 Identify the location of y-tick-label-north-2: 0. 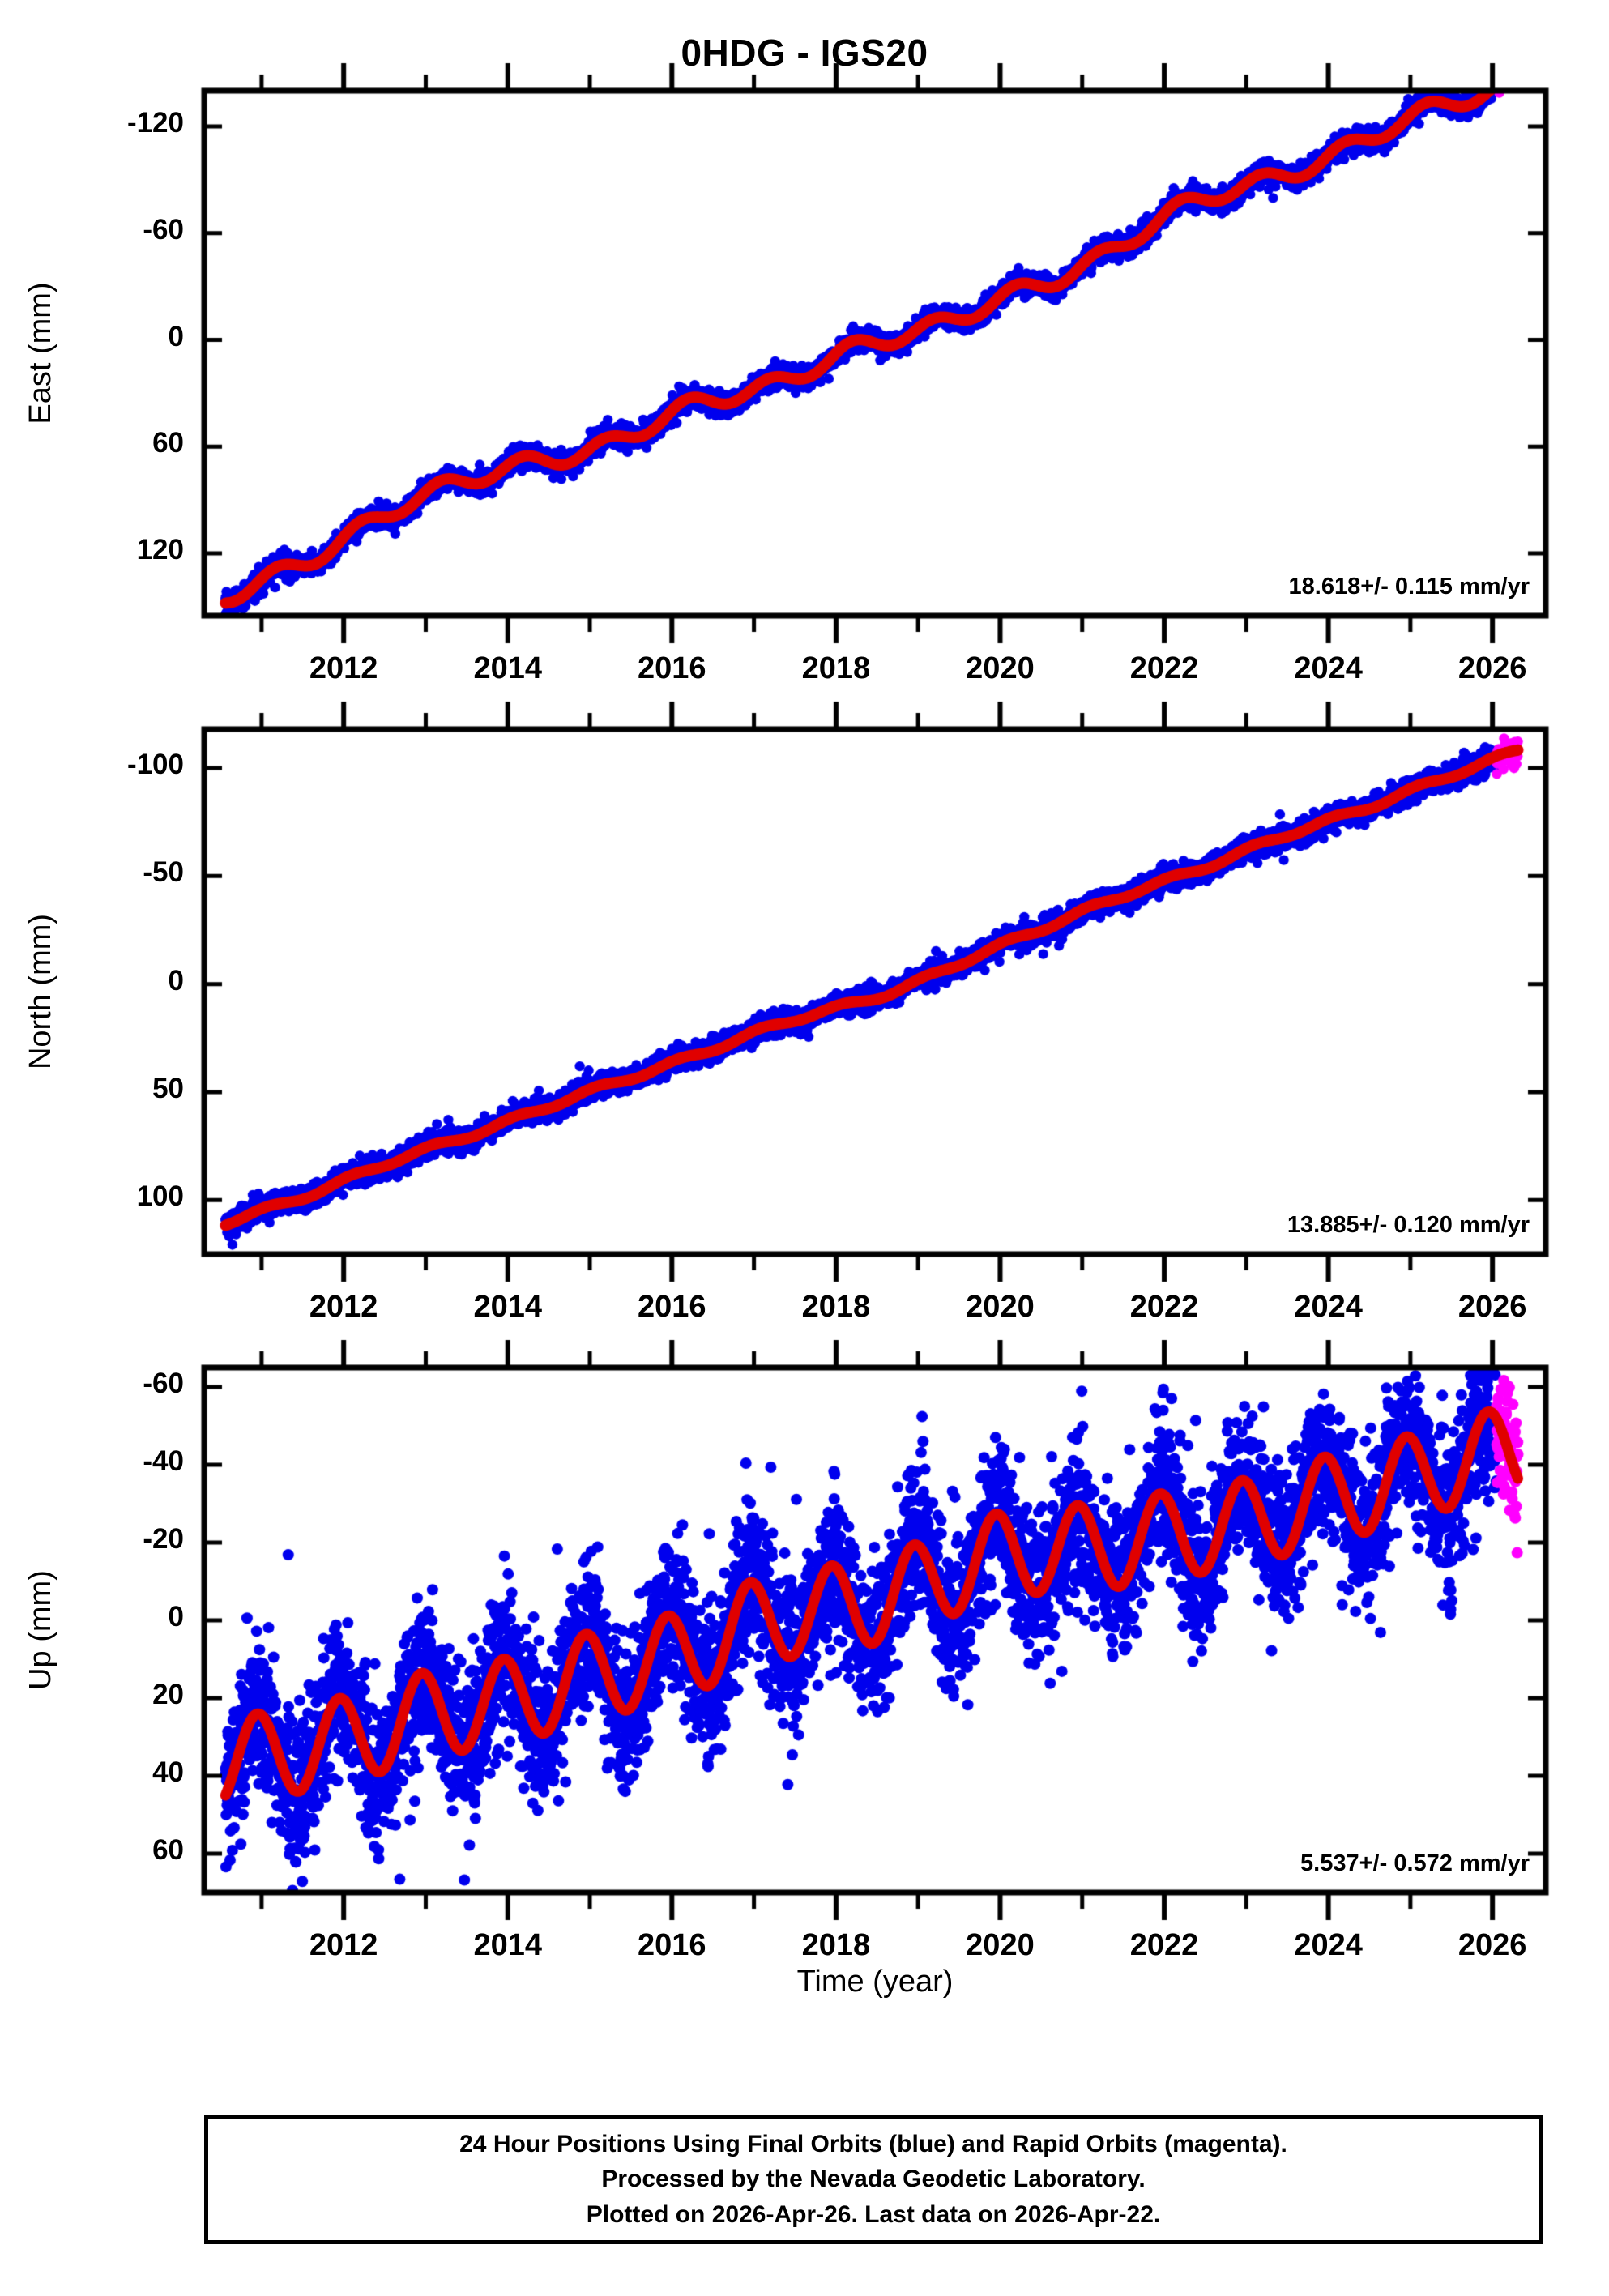
(176, 980).